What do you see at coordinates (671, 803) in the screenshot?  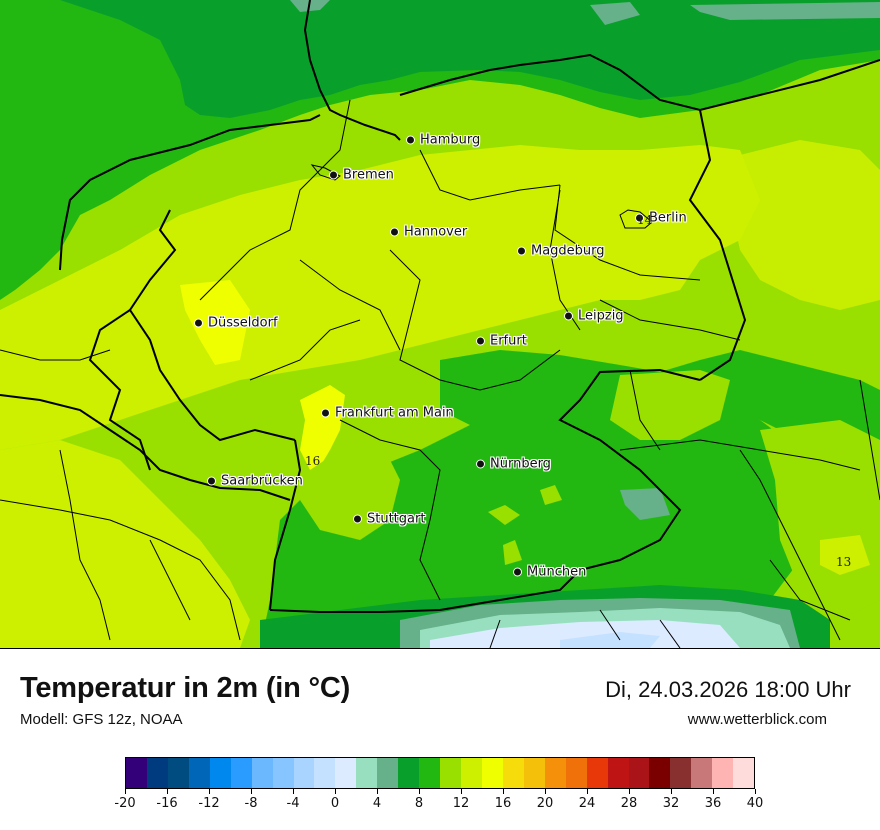 I see `colorbar-tick-label: 32` at bounding box center [671, 803].